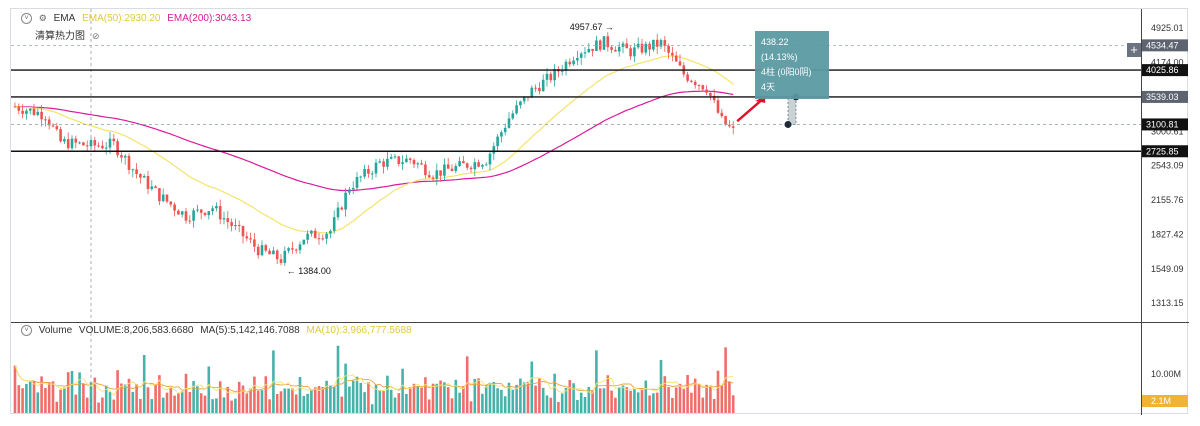  Describe the element at coordinates (786, 72) in the screenshot. I see `tooltip-bars: 4柱 (0阳0阴)` at that location.